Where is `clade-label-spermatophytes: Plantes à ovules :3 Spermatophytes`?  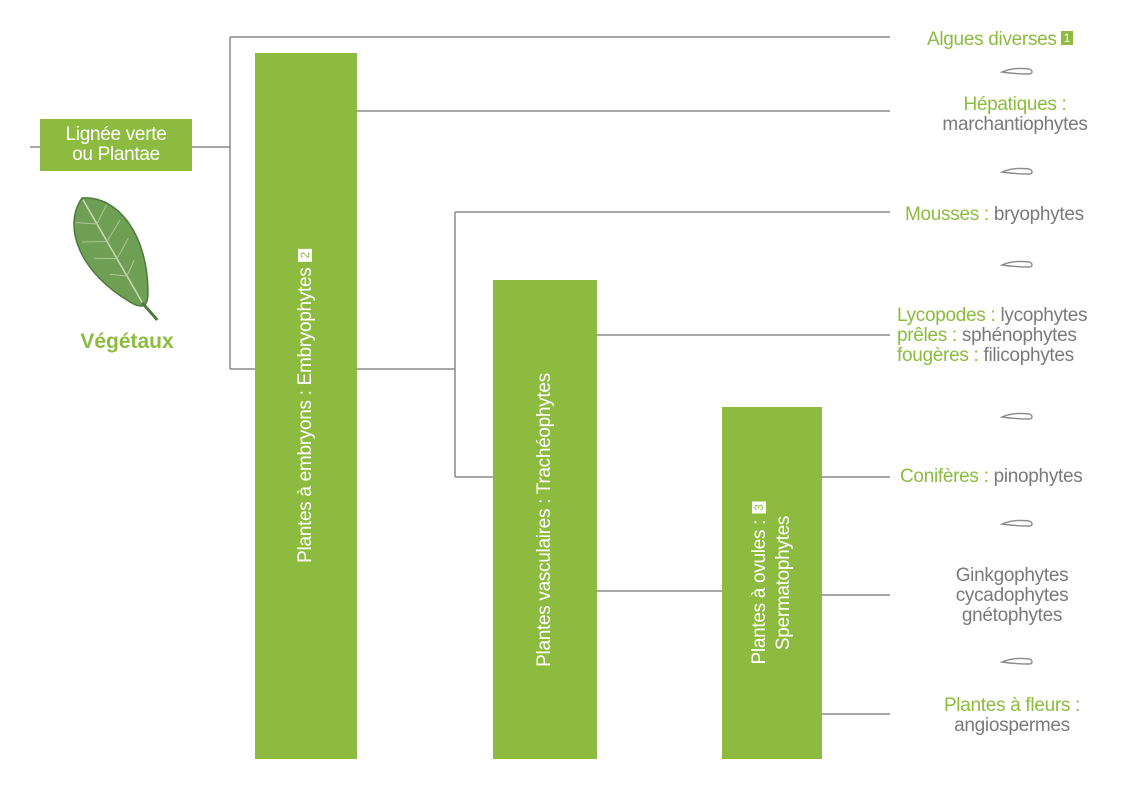 clade-label-spermatophytes: Plantes à ovules :3 Spermatophytes is located at coordinates (772, 582).